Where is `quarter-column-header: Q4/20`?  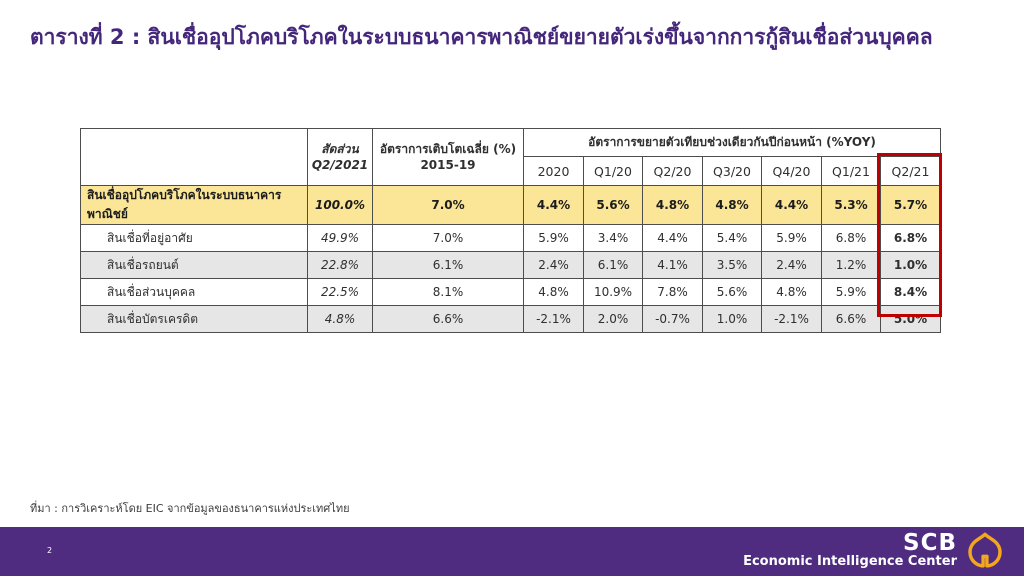 quarter-column-header: Q4/20 is located at coordinates (791, 171).